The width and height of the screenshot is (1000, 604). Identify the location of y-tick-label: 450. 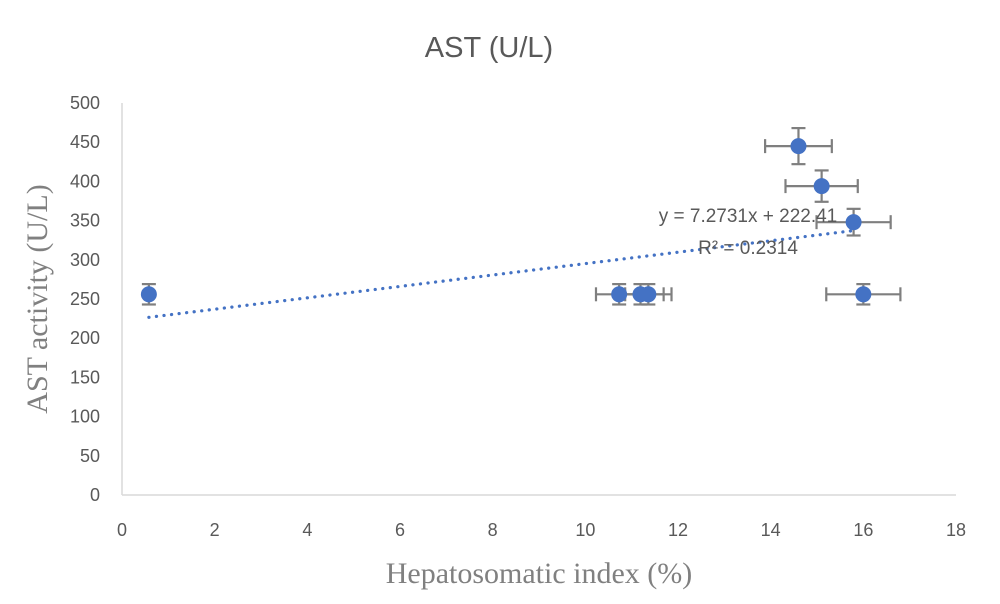
(85, 142).